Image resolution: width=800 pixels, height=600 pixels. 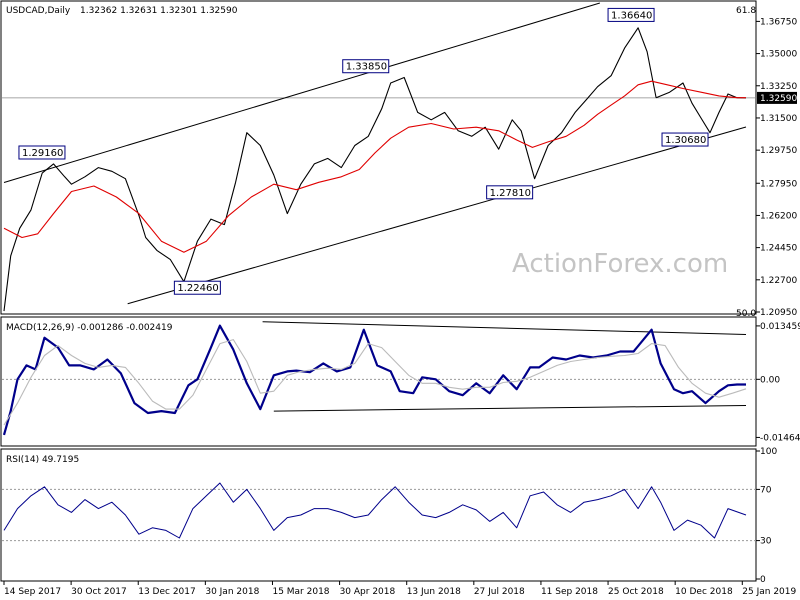 What do you see at coordinates (636, 592) in the screenshot?
I see `x-tick-label: 25 Oct 2018` at bounding box center [636, 592].